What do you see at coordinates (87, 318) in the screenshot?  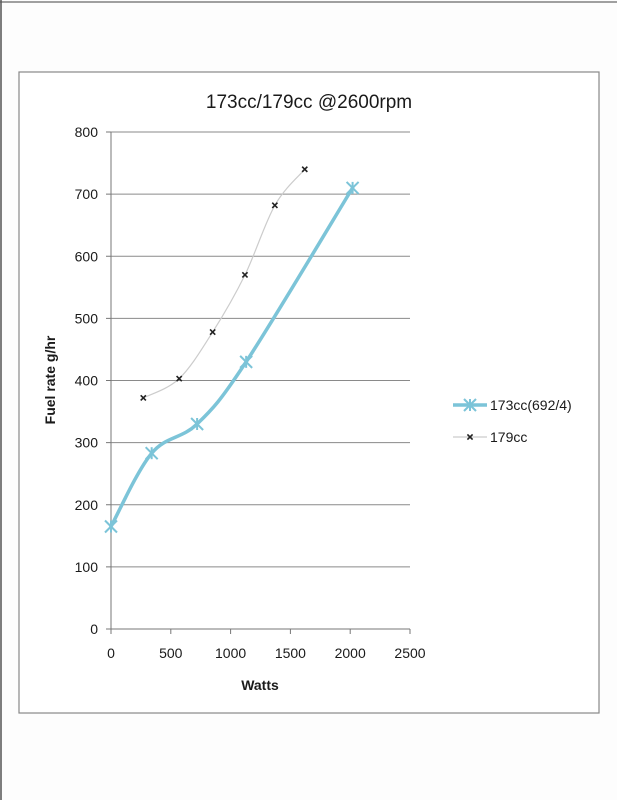 I see `y-tick-label: 500` at bounding box center [87, 318].